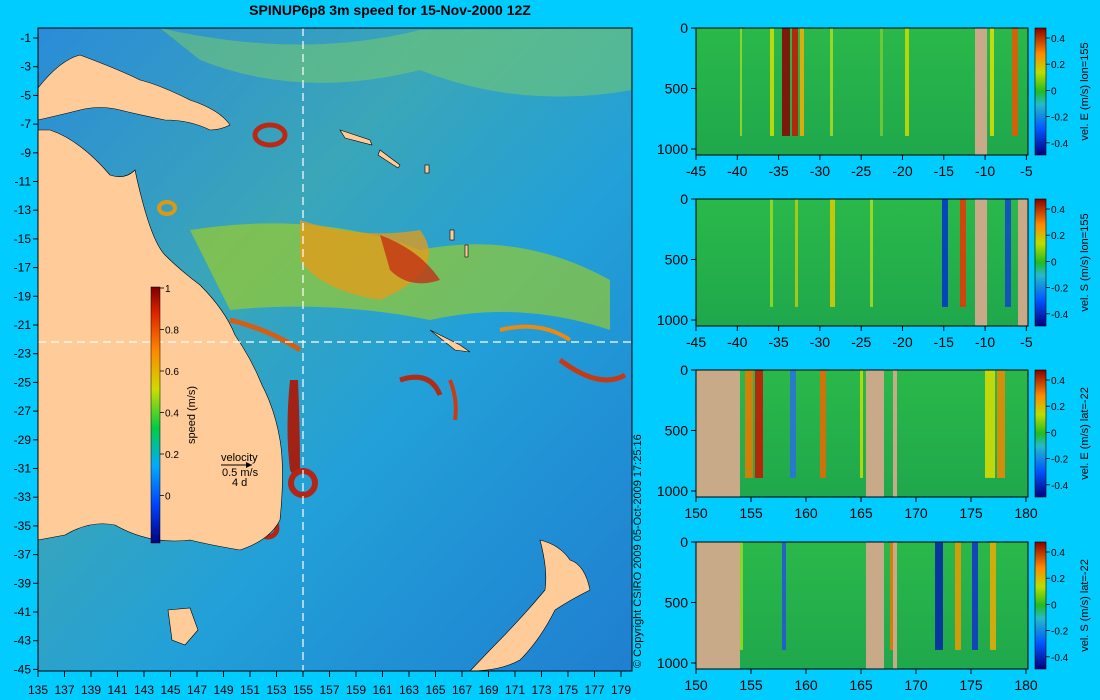 Image resolution: width=1100 pixels, height=700 pixels. What do you see at coordinates (25, 95) in the screenshot?
I see `lat-tick-label: -5` at bounding box center [25, 95].